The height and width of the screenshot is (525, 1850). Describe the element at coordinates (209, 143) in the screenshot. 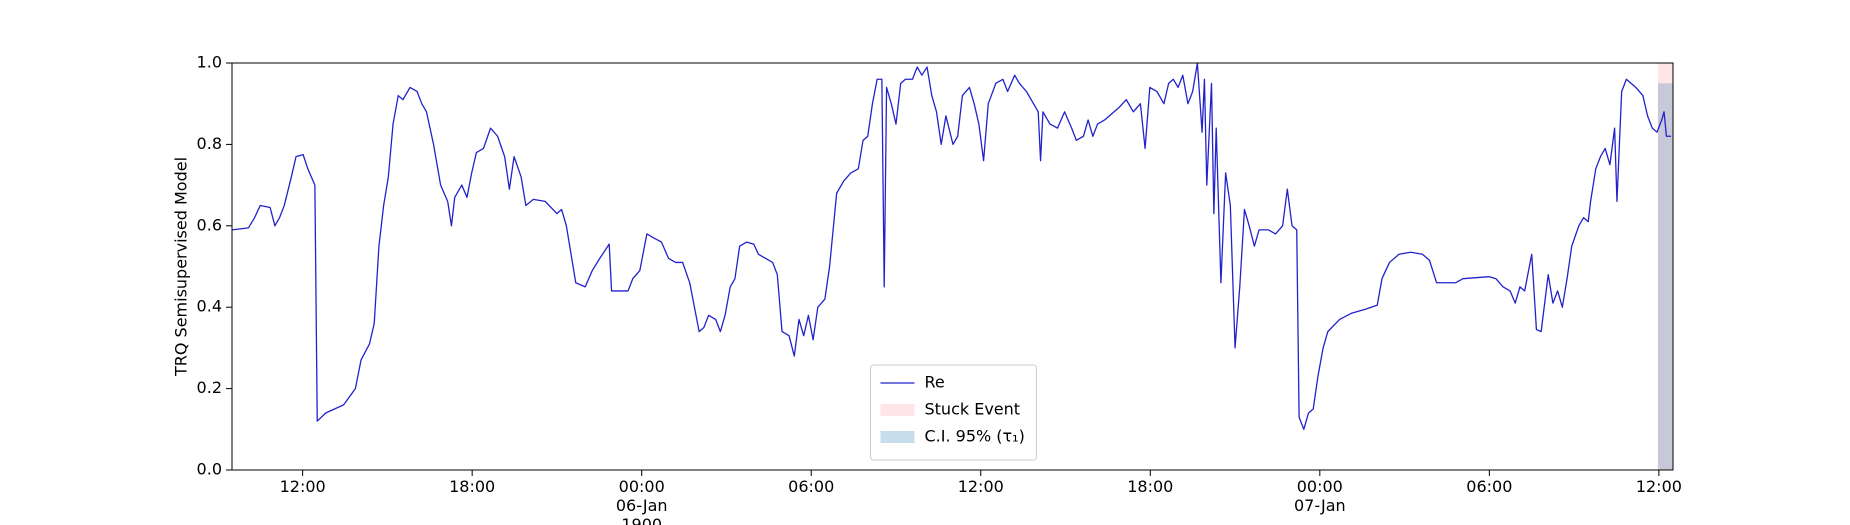

I see `y-tick-label: 0.8` at that location.